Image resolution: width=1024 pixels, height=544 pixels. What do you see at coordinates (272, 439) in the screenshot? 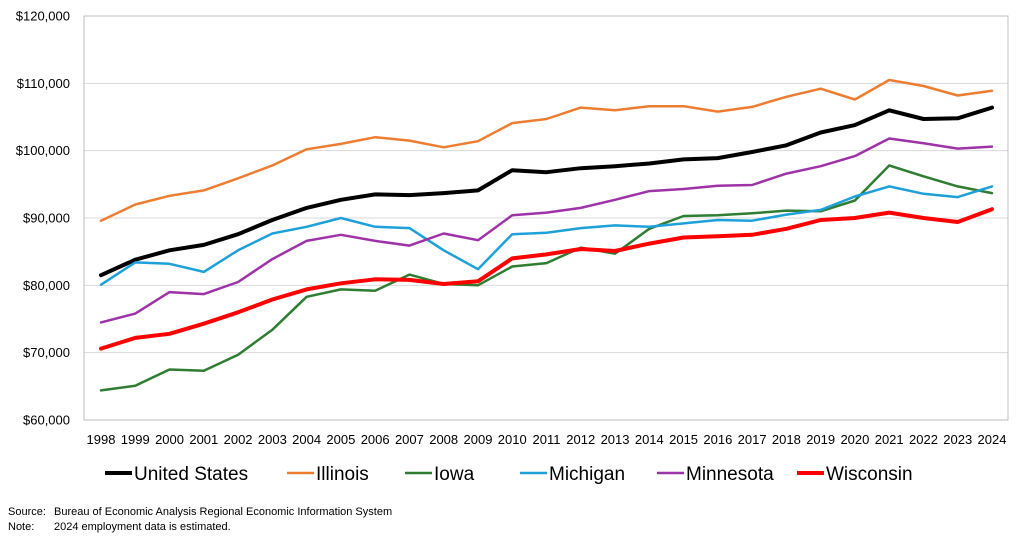
I see `x-tick-label: 2003` at bounding box center [272, 439].